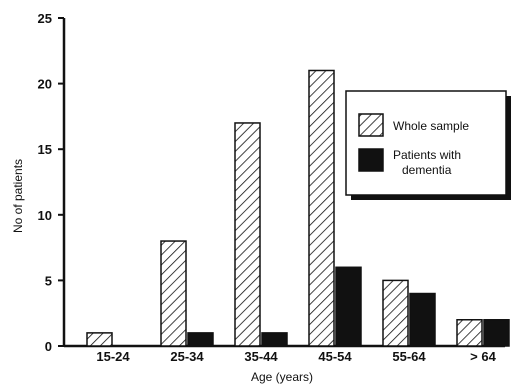  What do you see at coordinates (51, 182) in the screenshot?
I see `y-ticks: 0 5 10 15 20 25` at bounding box center [51, 182].